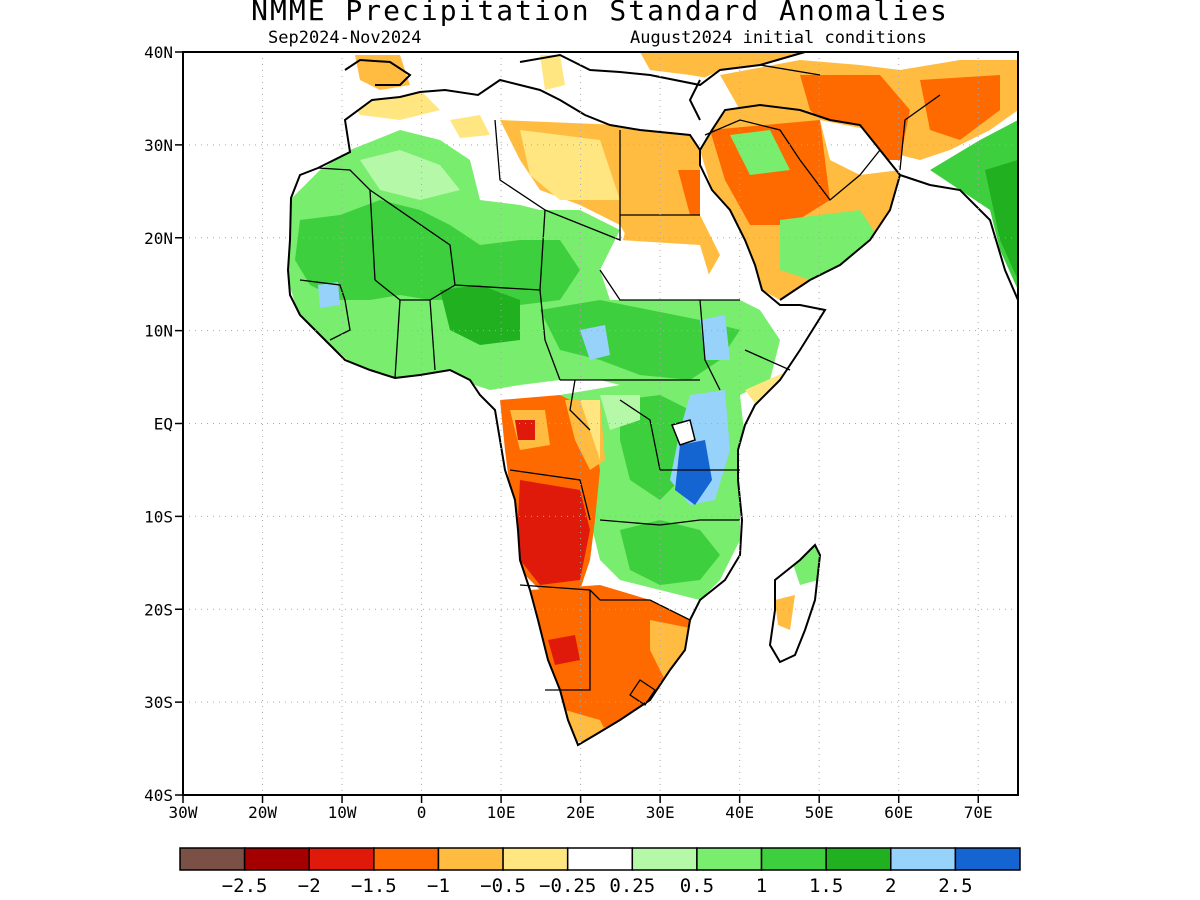 This screenshot has width=1200, height=900. What do you see at coordinates (158, 52) in the screenshot?
I see `lat-tick-label: 40N` at bounding box center [158, 52].